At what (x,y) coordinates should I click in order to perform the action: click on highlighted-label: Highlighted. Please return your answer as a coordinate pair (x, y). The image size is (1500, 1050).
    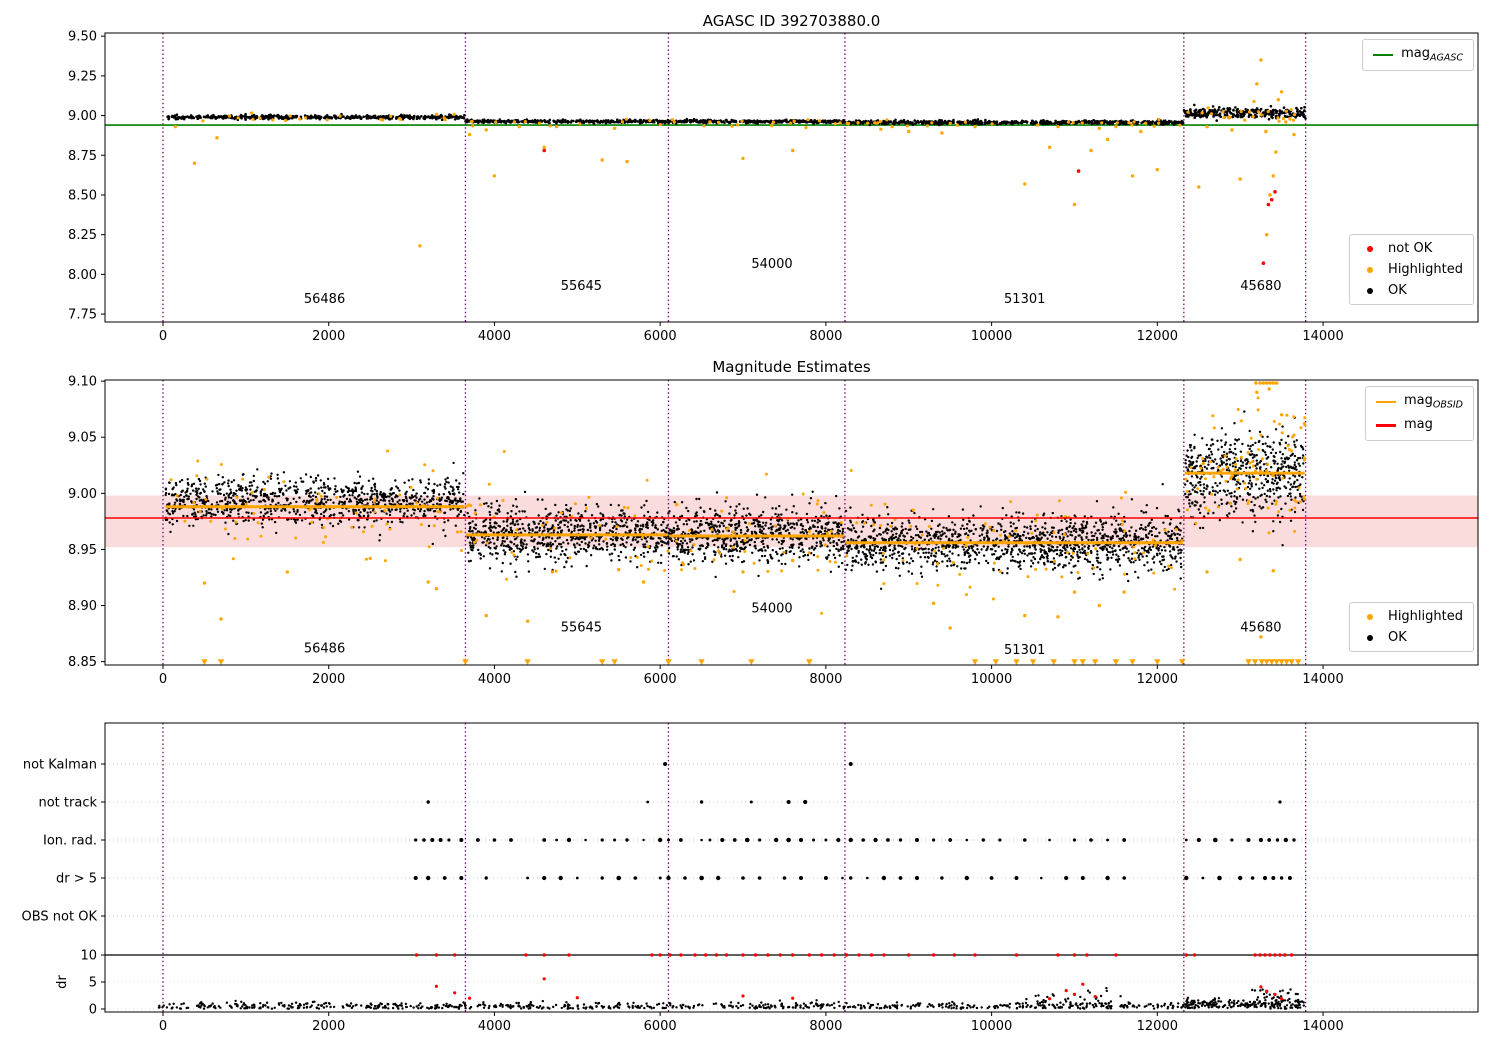
    Looking at the image, I should click on (1425, 269).